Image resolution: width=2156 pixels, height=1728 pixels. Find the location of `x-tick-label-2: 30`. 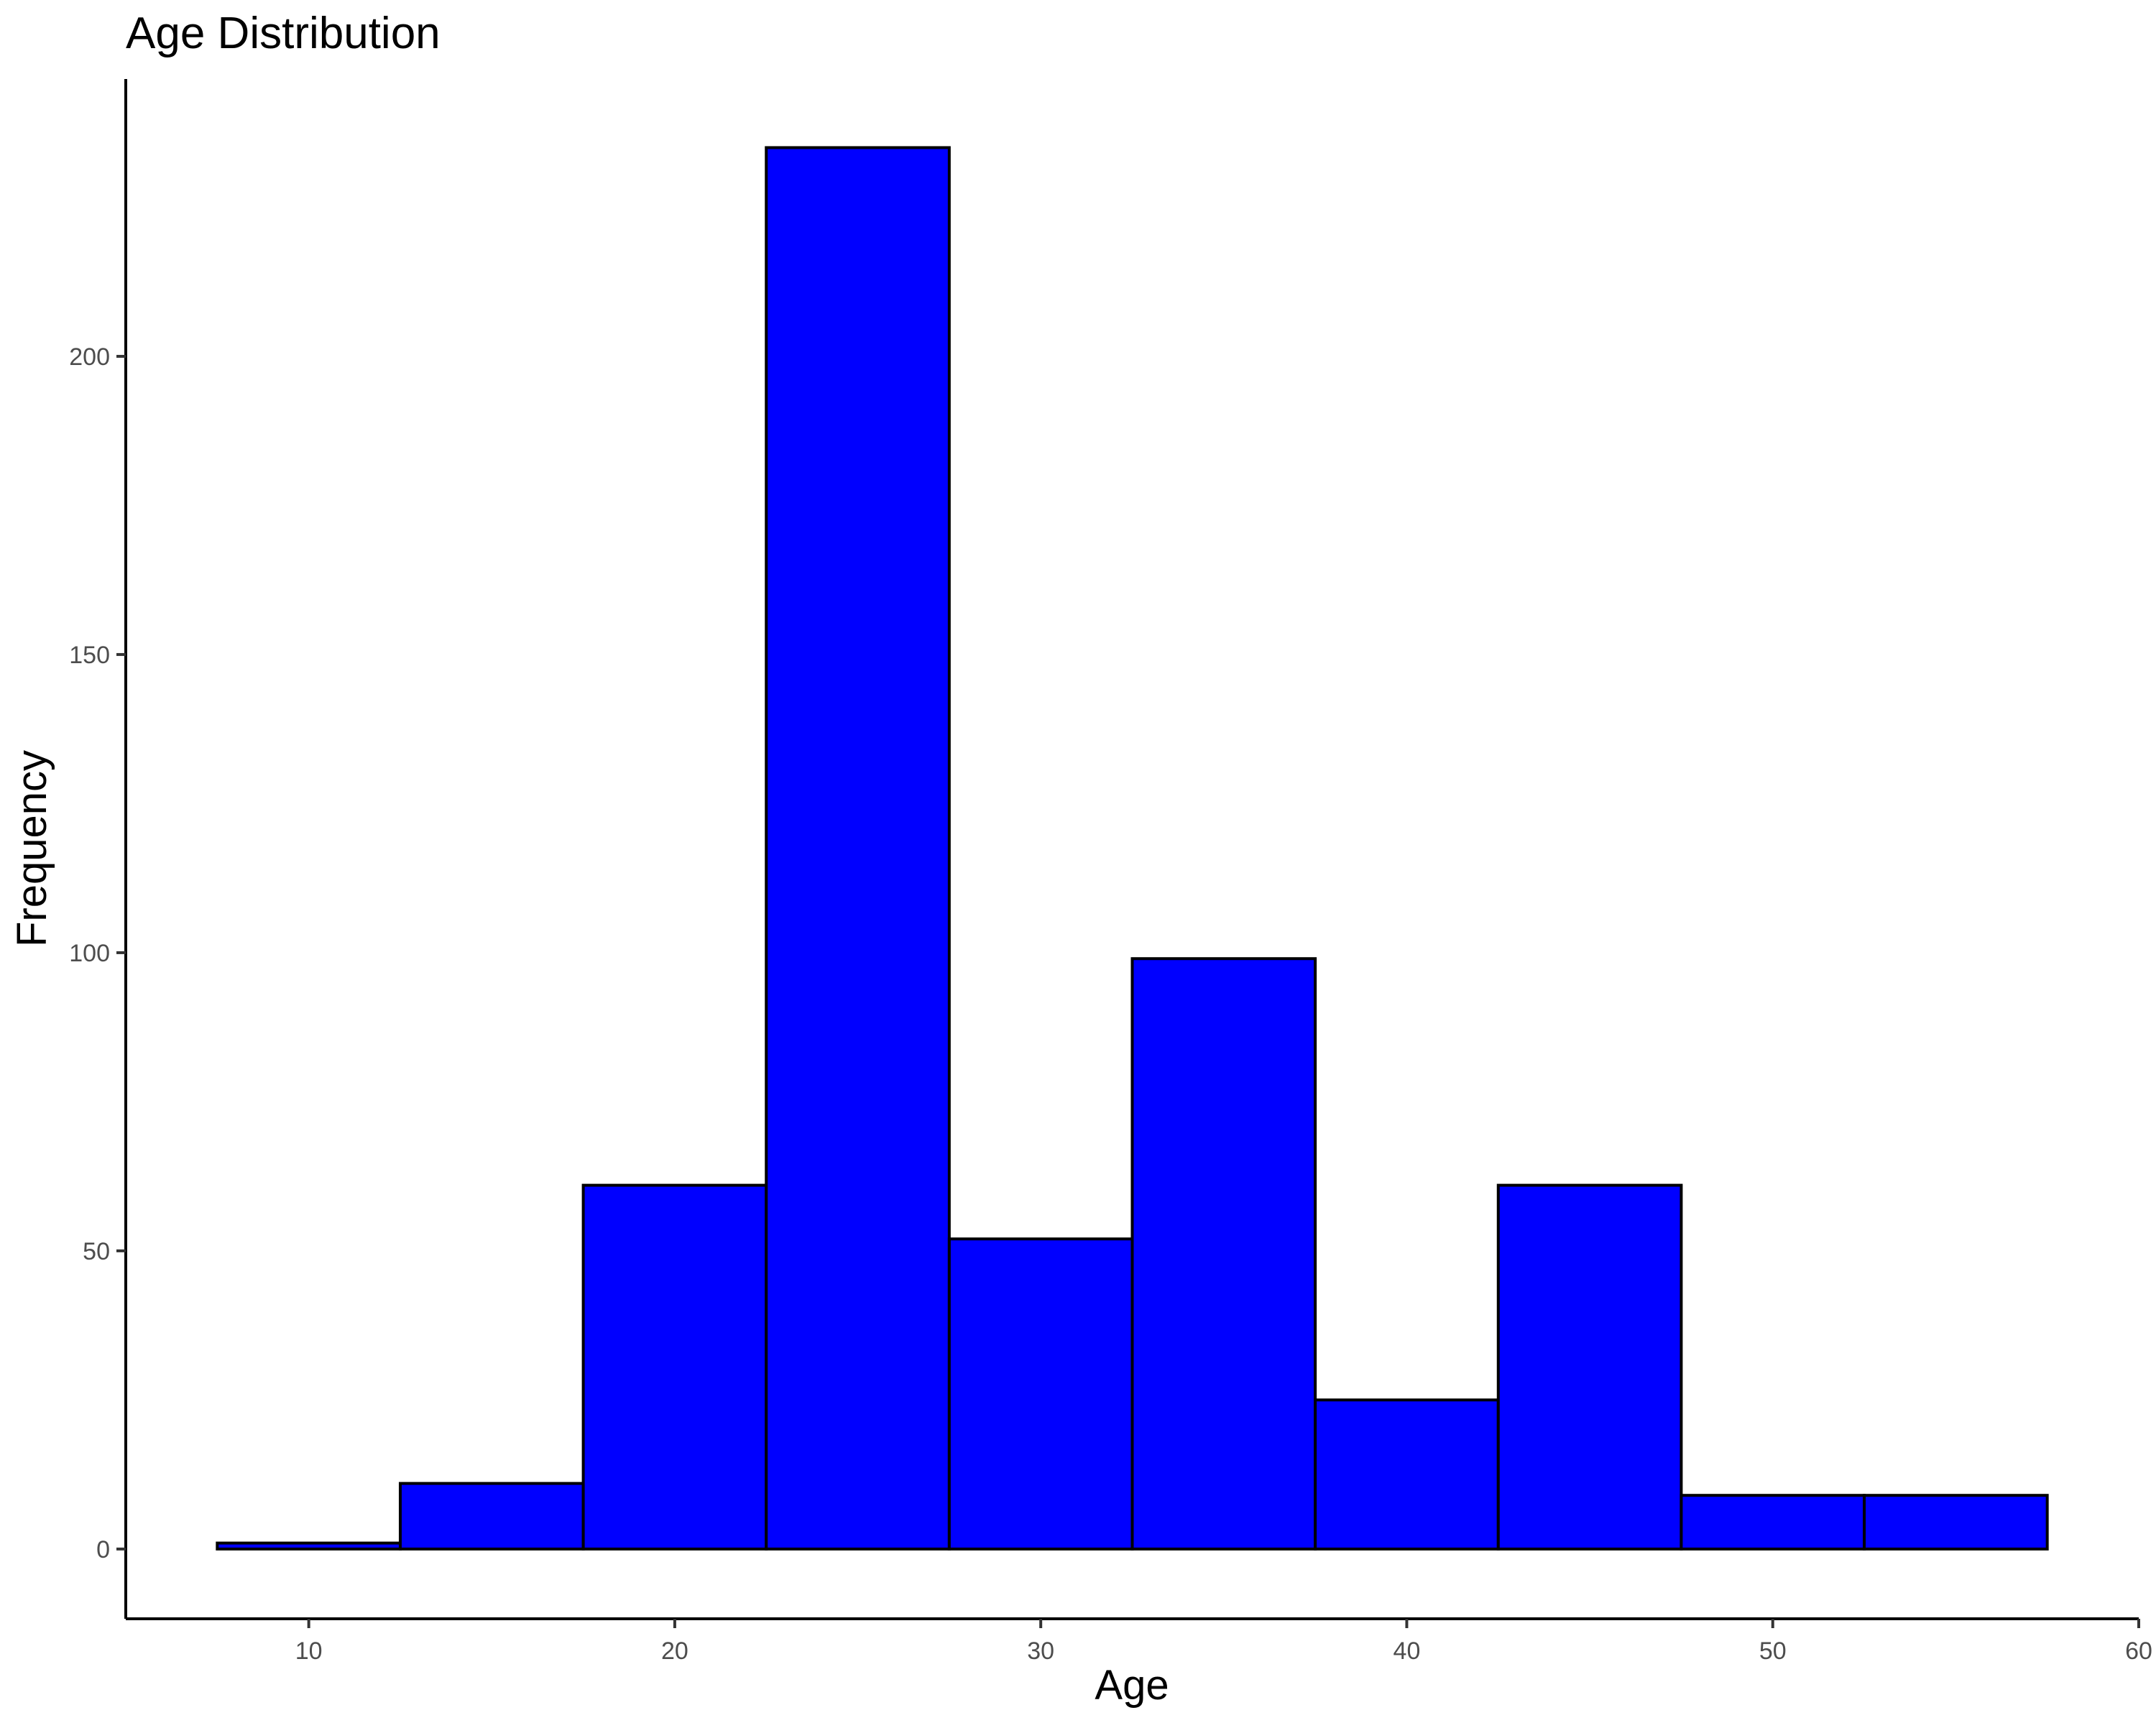

x-tick-label-2: 30 is located at coordinates (1040, 1651).